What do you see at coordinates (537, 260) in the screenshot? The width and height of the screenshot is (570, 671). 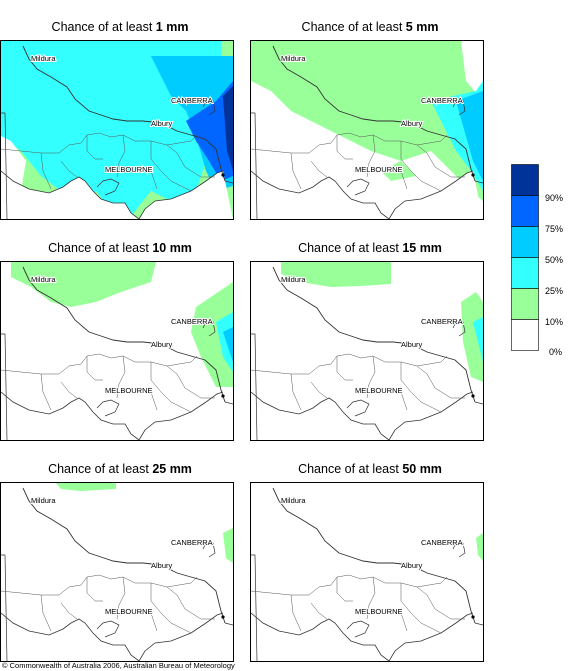 I see `probability-legend: 90% 75% 50% 25% 10% 0%` at bounding box center [537, 260].